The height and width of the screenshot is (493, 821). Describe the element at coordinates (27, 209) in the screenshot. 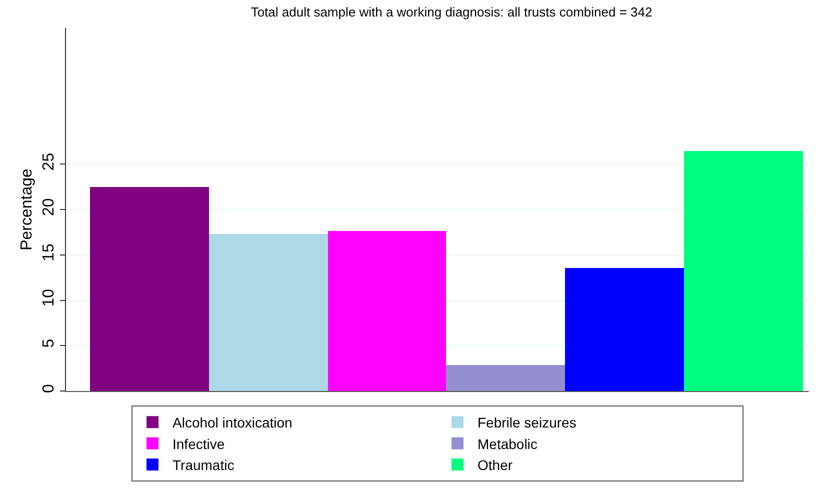

I see `y-axis-title: Percentage` at that location.